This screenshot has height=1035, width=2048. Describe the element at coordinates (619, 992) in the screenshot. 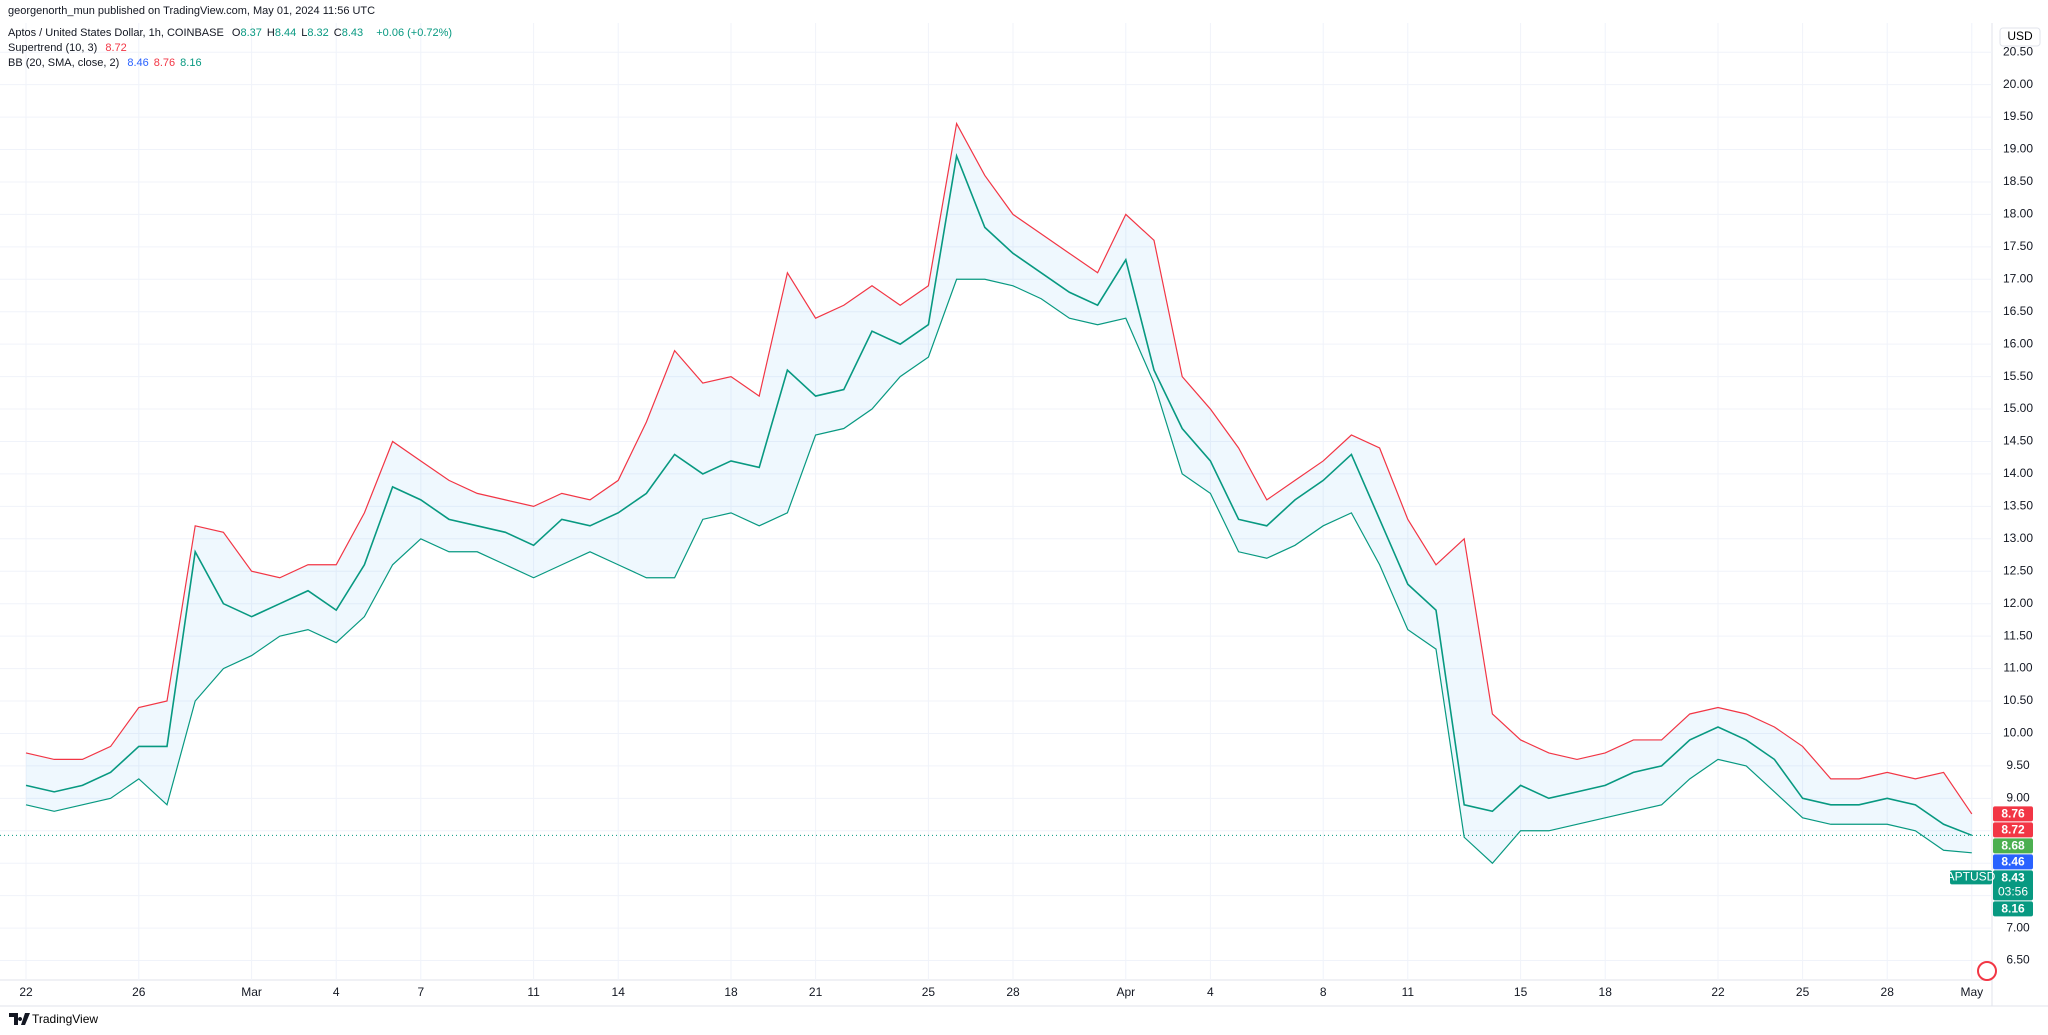

I see `x-tick-label: 14` at that location.